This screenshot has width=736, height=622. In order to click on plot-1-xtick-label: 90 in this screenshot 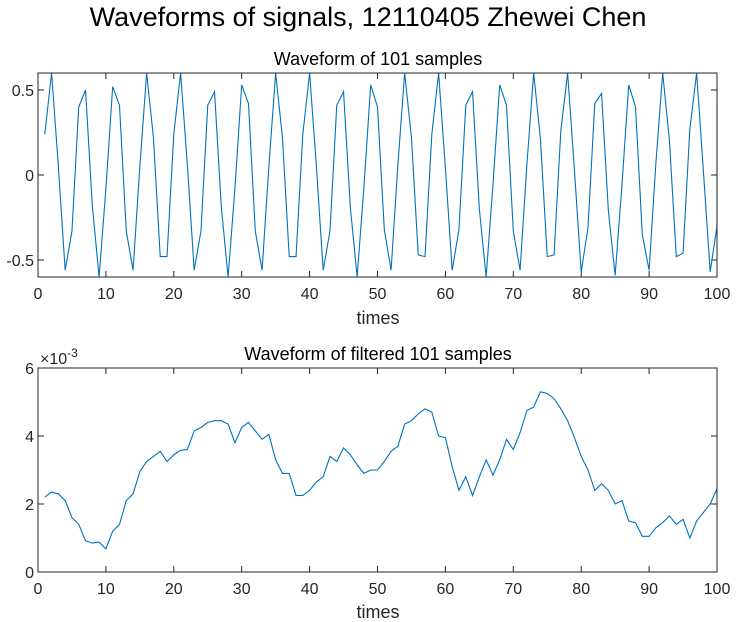, I will do `click(649, 294)`.